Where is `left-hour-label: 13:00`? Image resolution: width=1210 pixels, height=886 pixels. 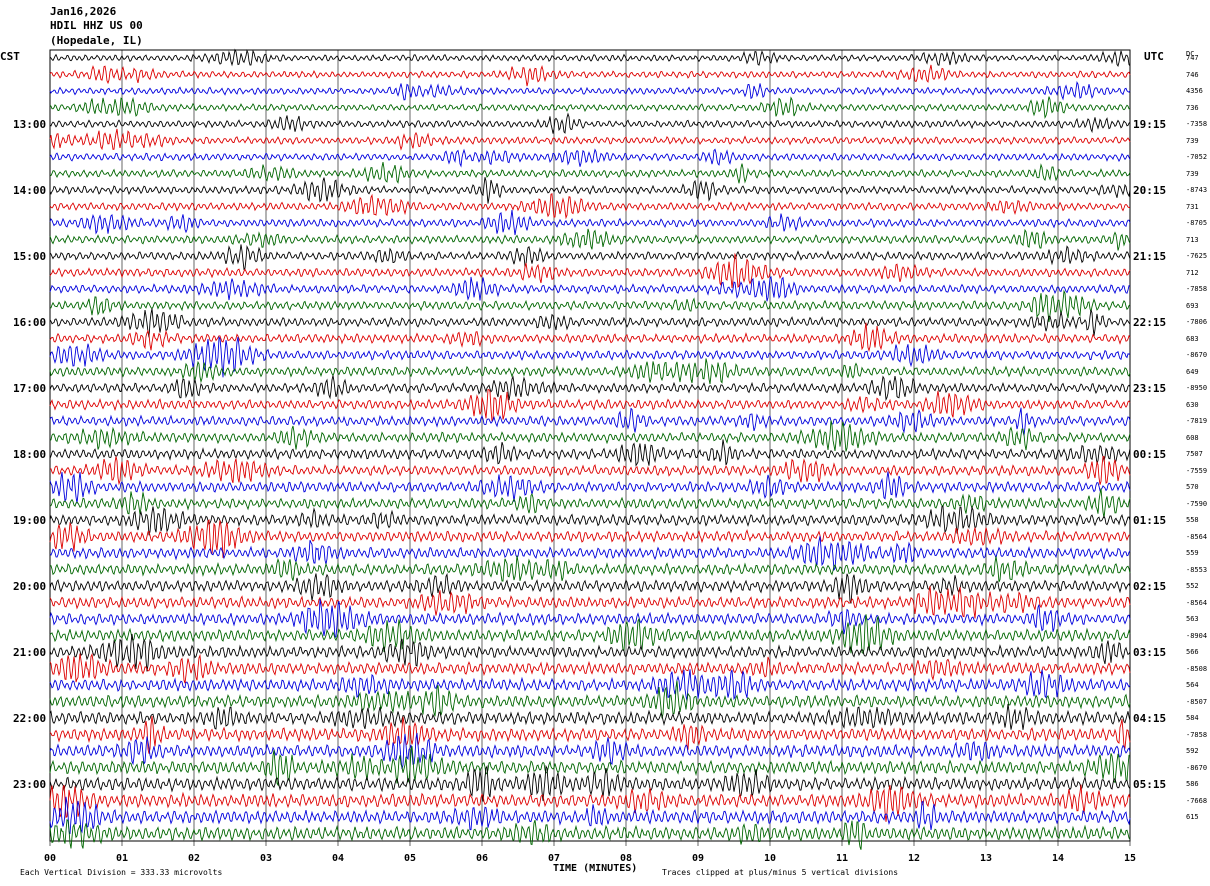 left-hour-label: 13:00 is located at coordinates (30, 124).